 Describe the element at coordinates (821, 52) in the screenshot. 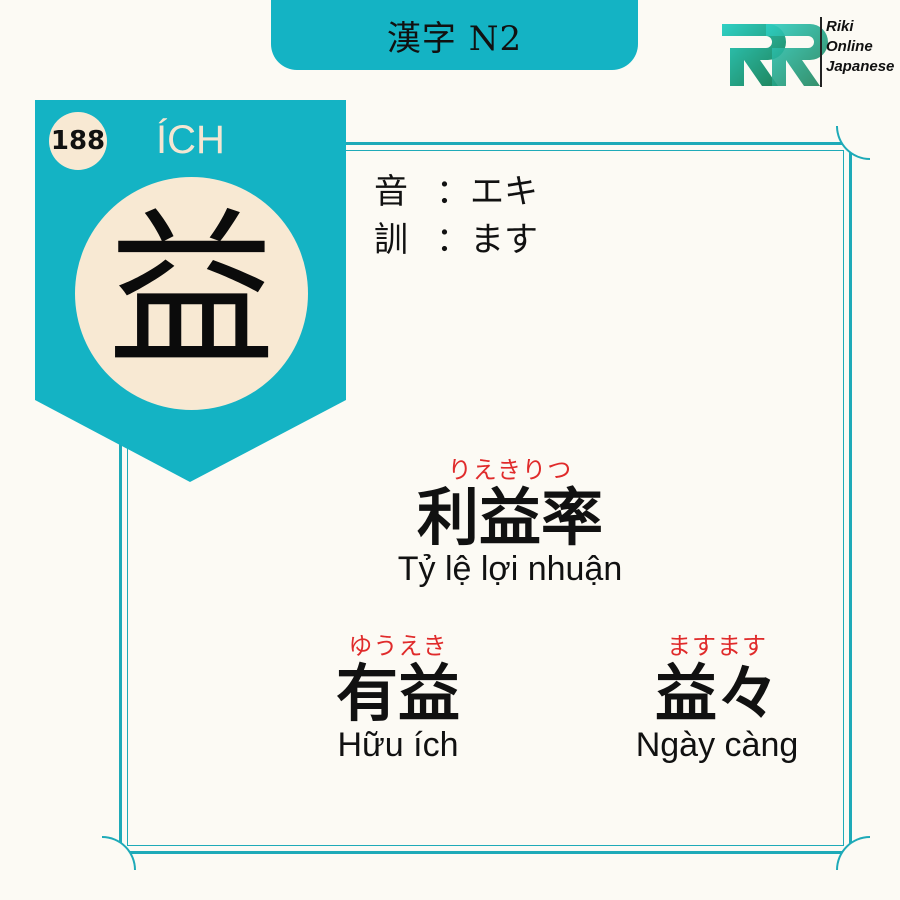

I see `logo-divider` at that location.